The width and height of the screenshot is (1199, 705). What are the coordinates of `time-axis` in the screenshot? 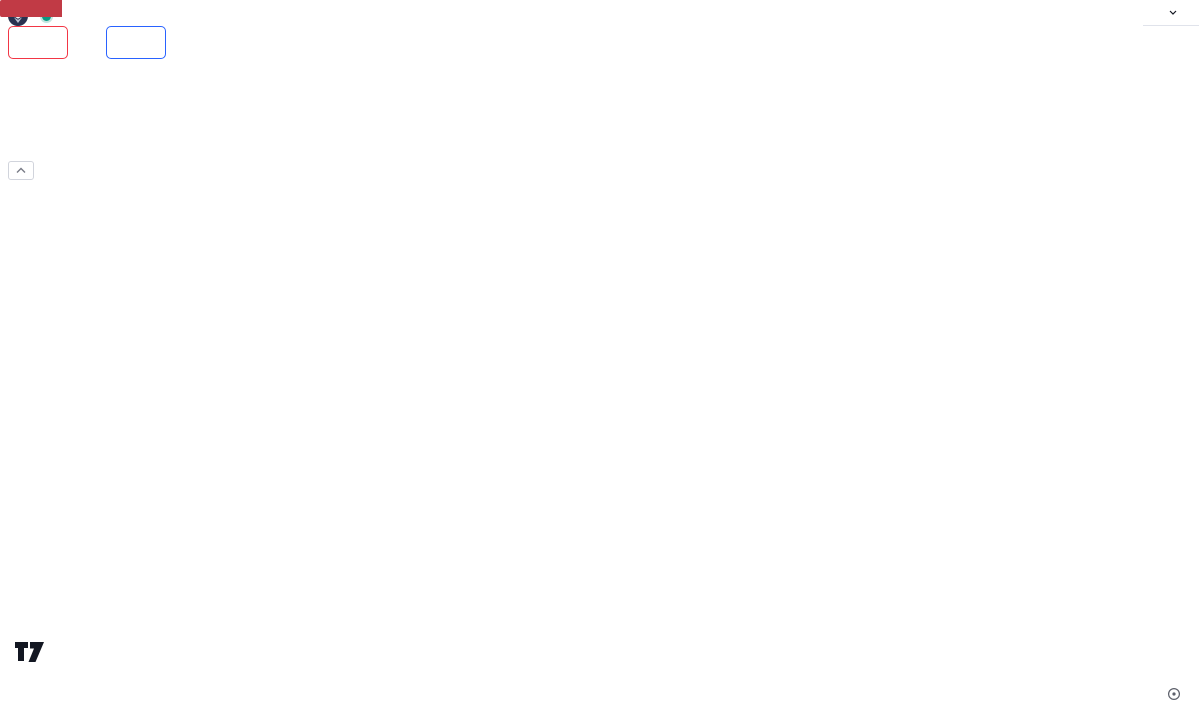 It's located at (599, 694).